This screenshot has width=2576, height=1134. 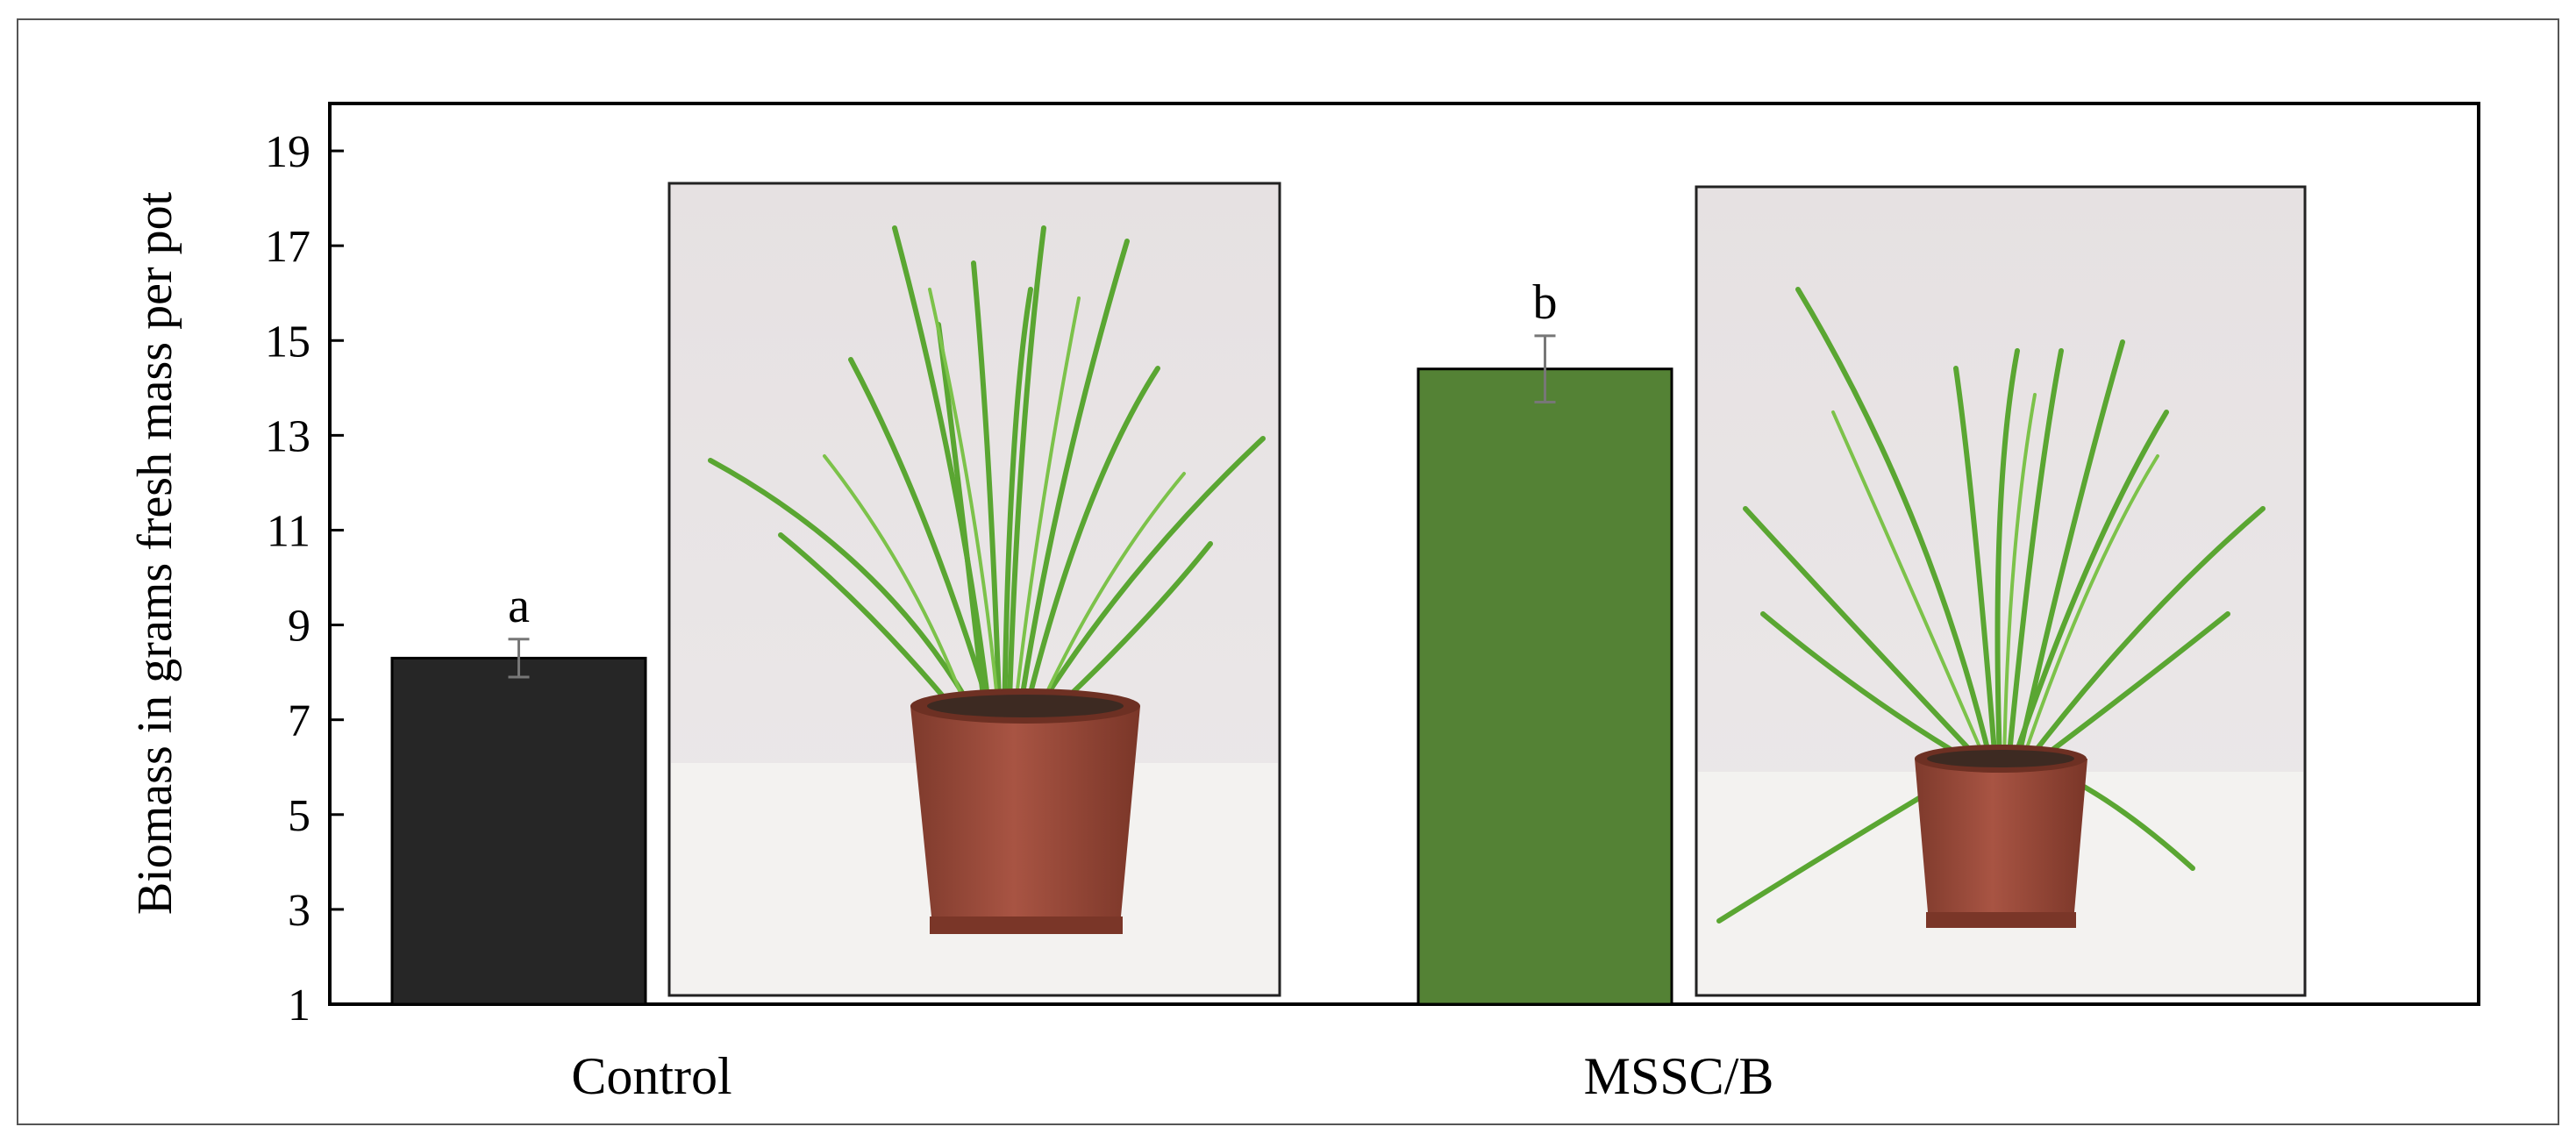 What do you see at coordinates (1546, 302) in the screenshot?
I see `significance-letter: b` at bounding box center [1546, 302].